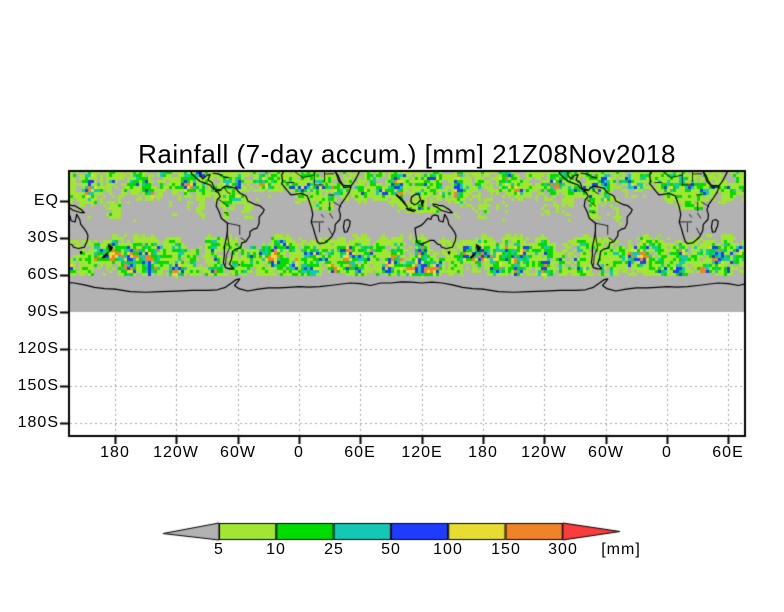  What do you see at coordinates (46, 200) in the screenshot?
I see `y-tick-label: EQ` at bounding box center [46, 200].